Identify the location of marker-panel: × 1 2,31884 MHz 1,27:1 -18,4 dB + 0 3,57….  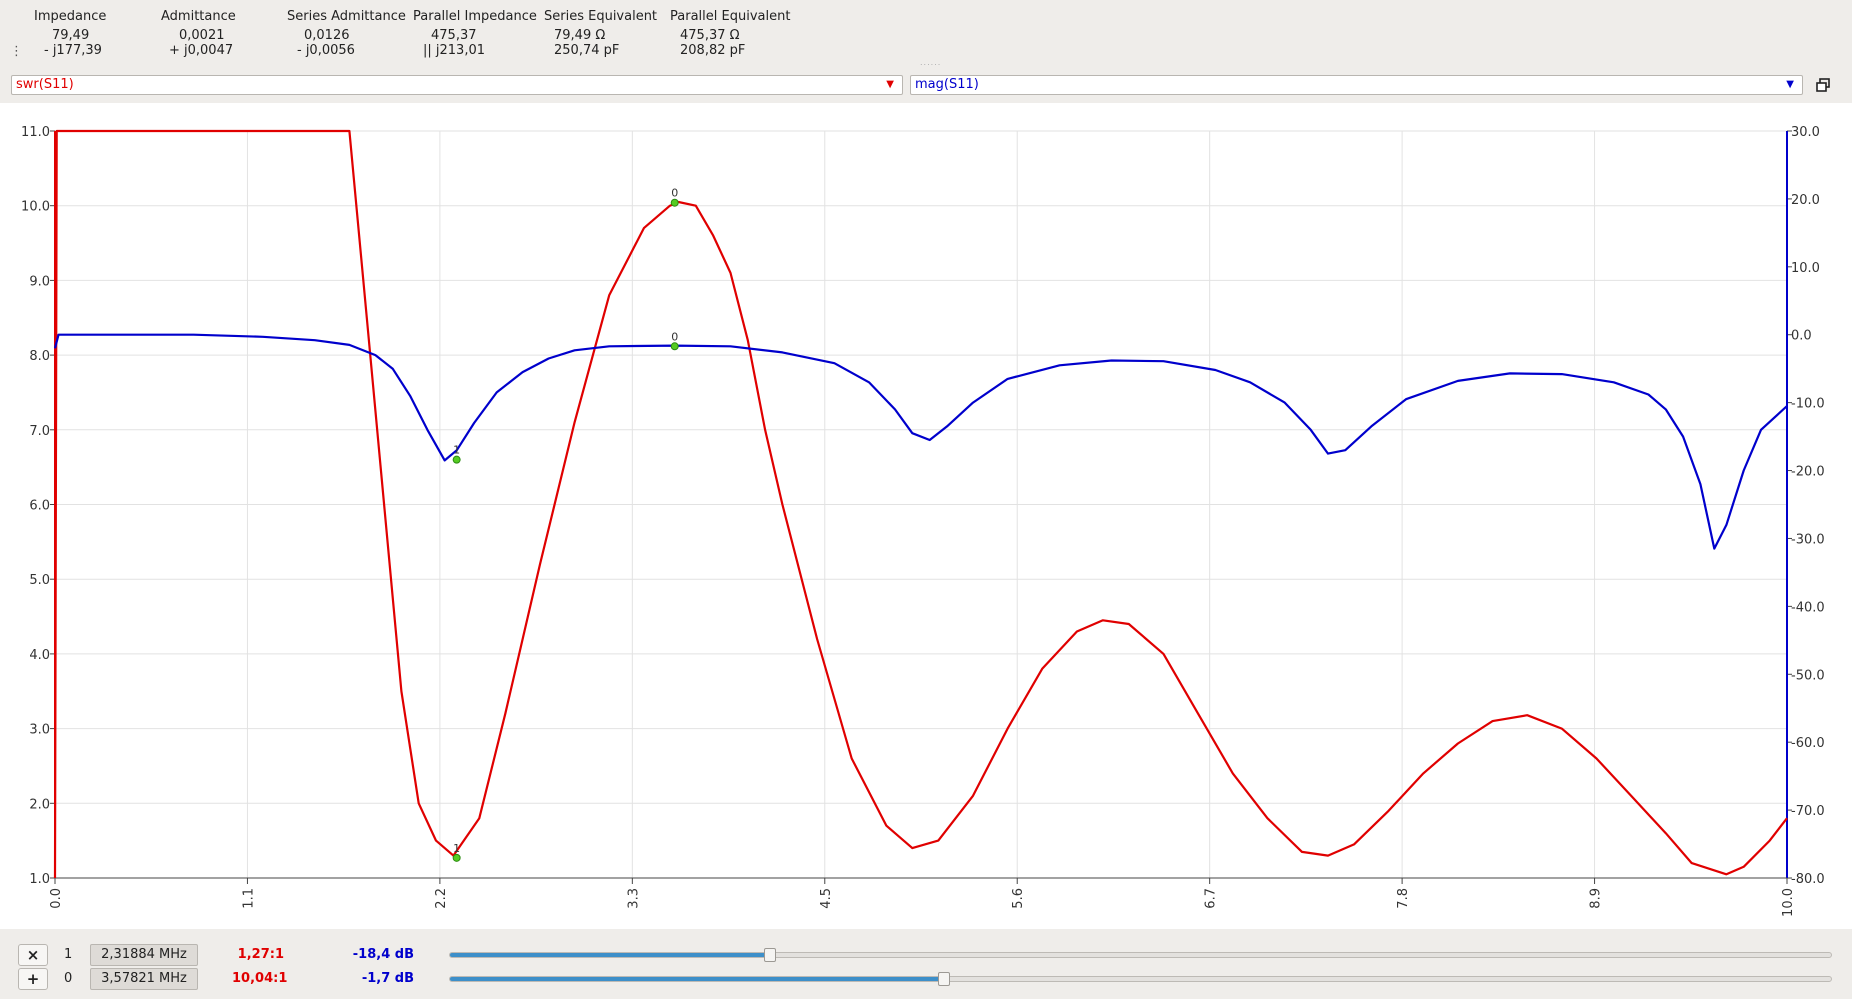
(926, 964).